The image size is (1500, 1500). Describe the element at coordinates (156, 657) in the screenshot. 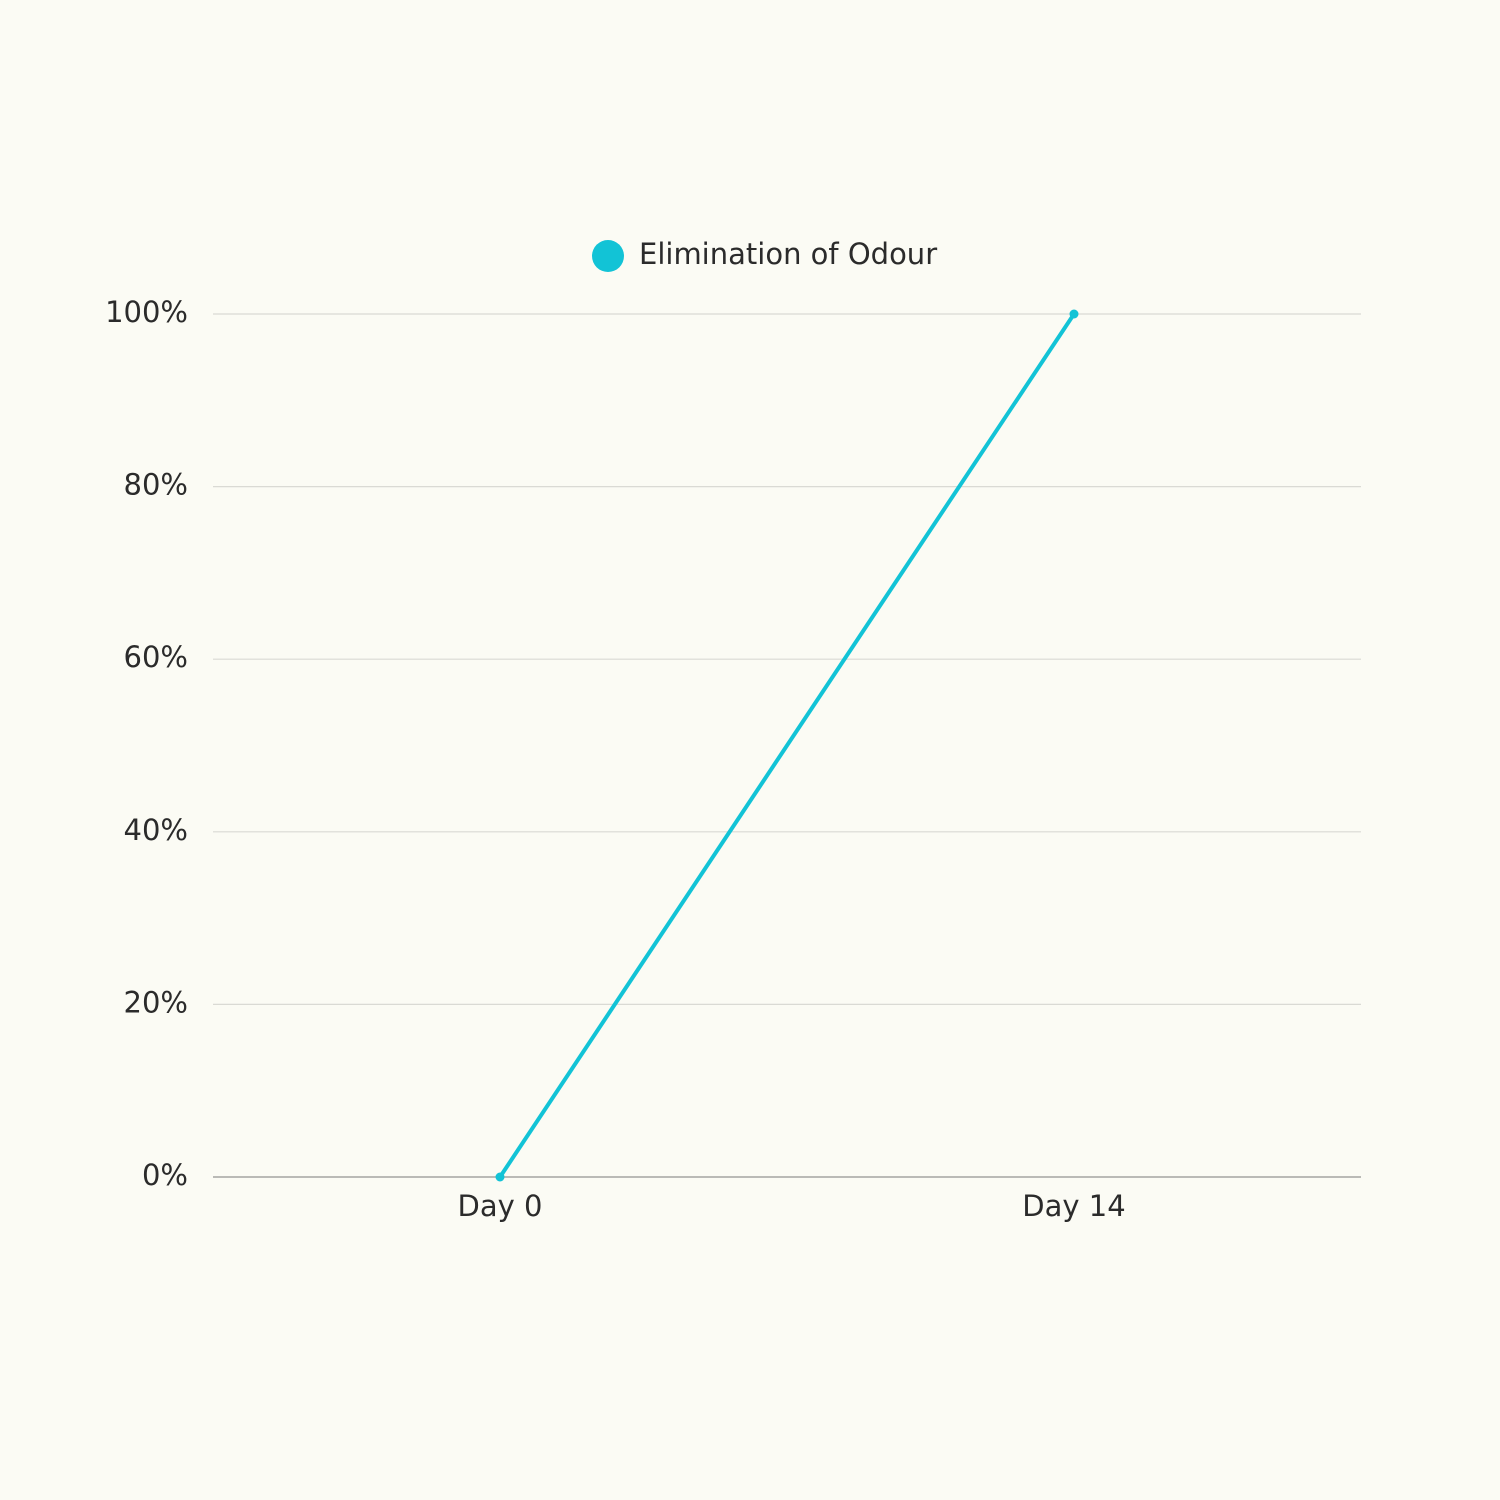

I see `y-tick-label: 60%` at that location.